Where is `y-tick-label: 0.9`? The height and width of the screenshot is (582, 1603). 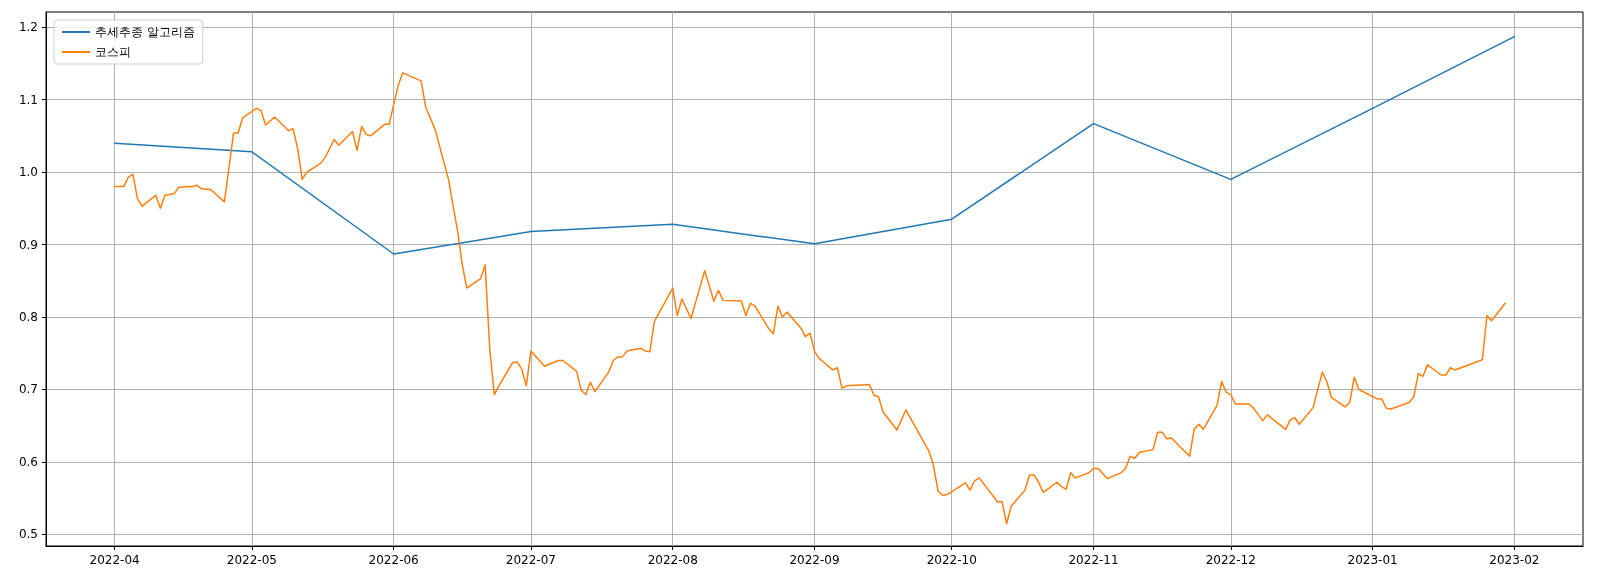
y-tick-label: 0.9 is located at coordinates (28, 244).